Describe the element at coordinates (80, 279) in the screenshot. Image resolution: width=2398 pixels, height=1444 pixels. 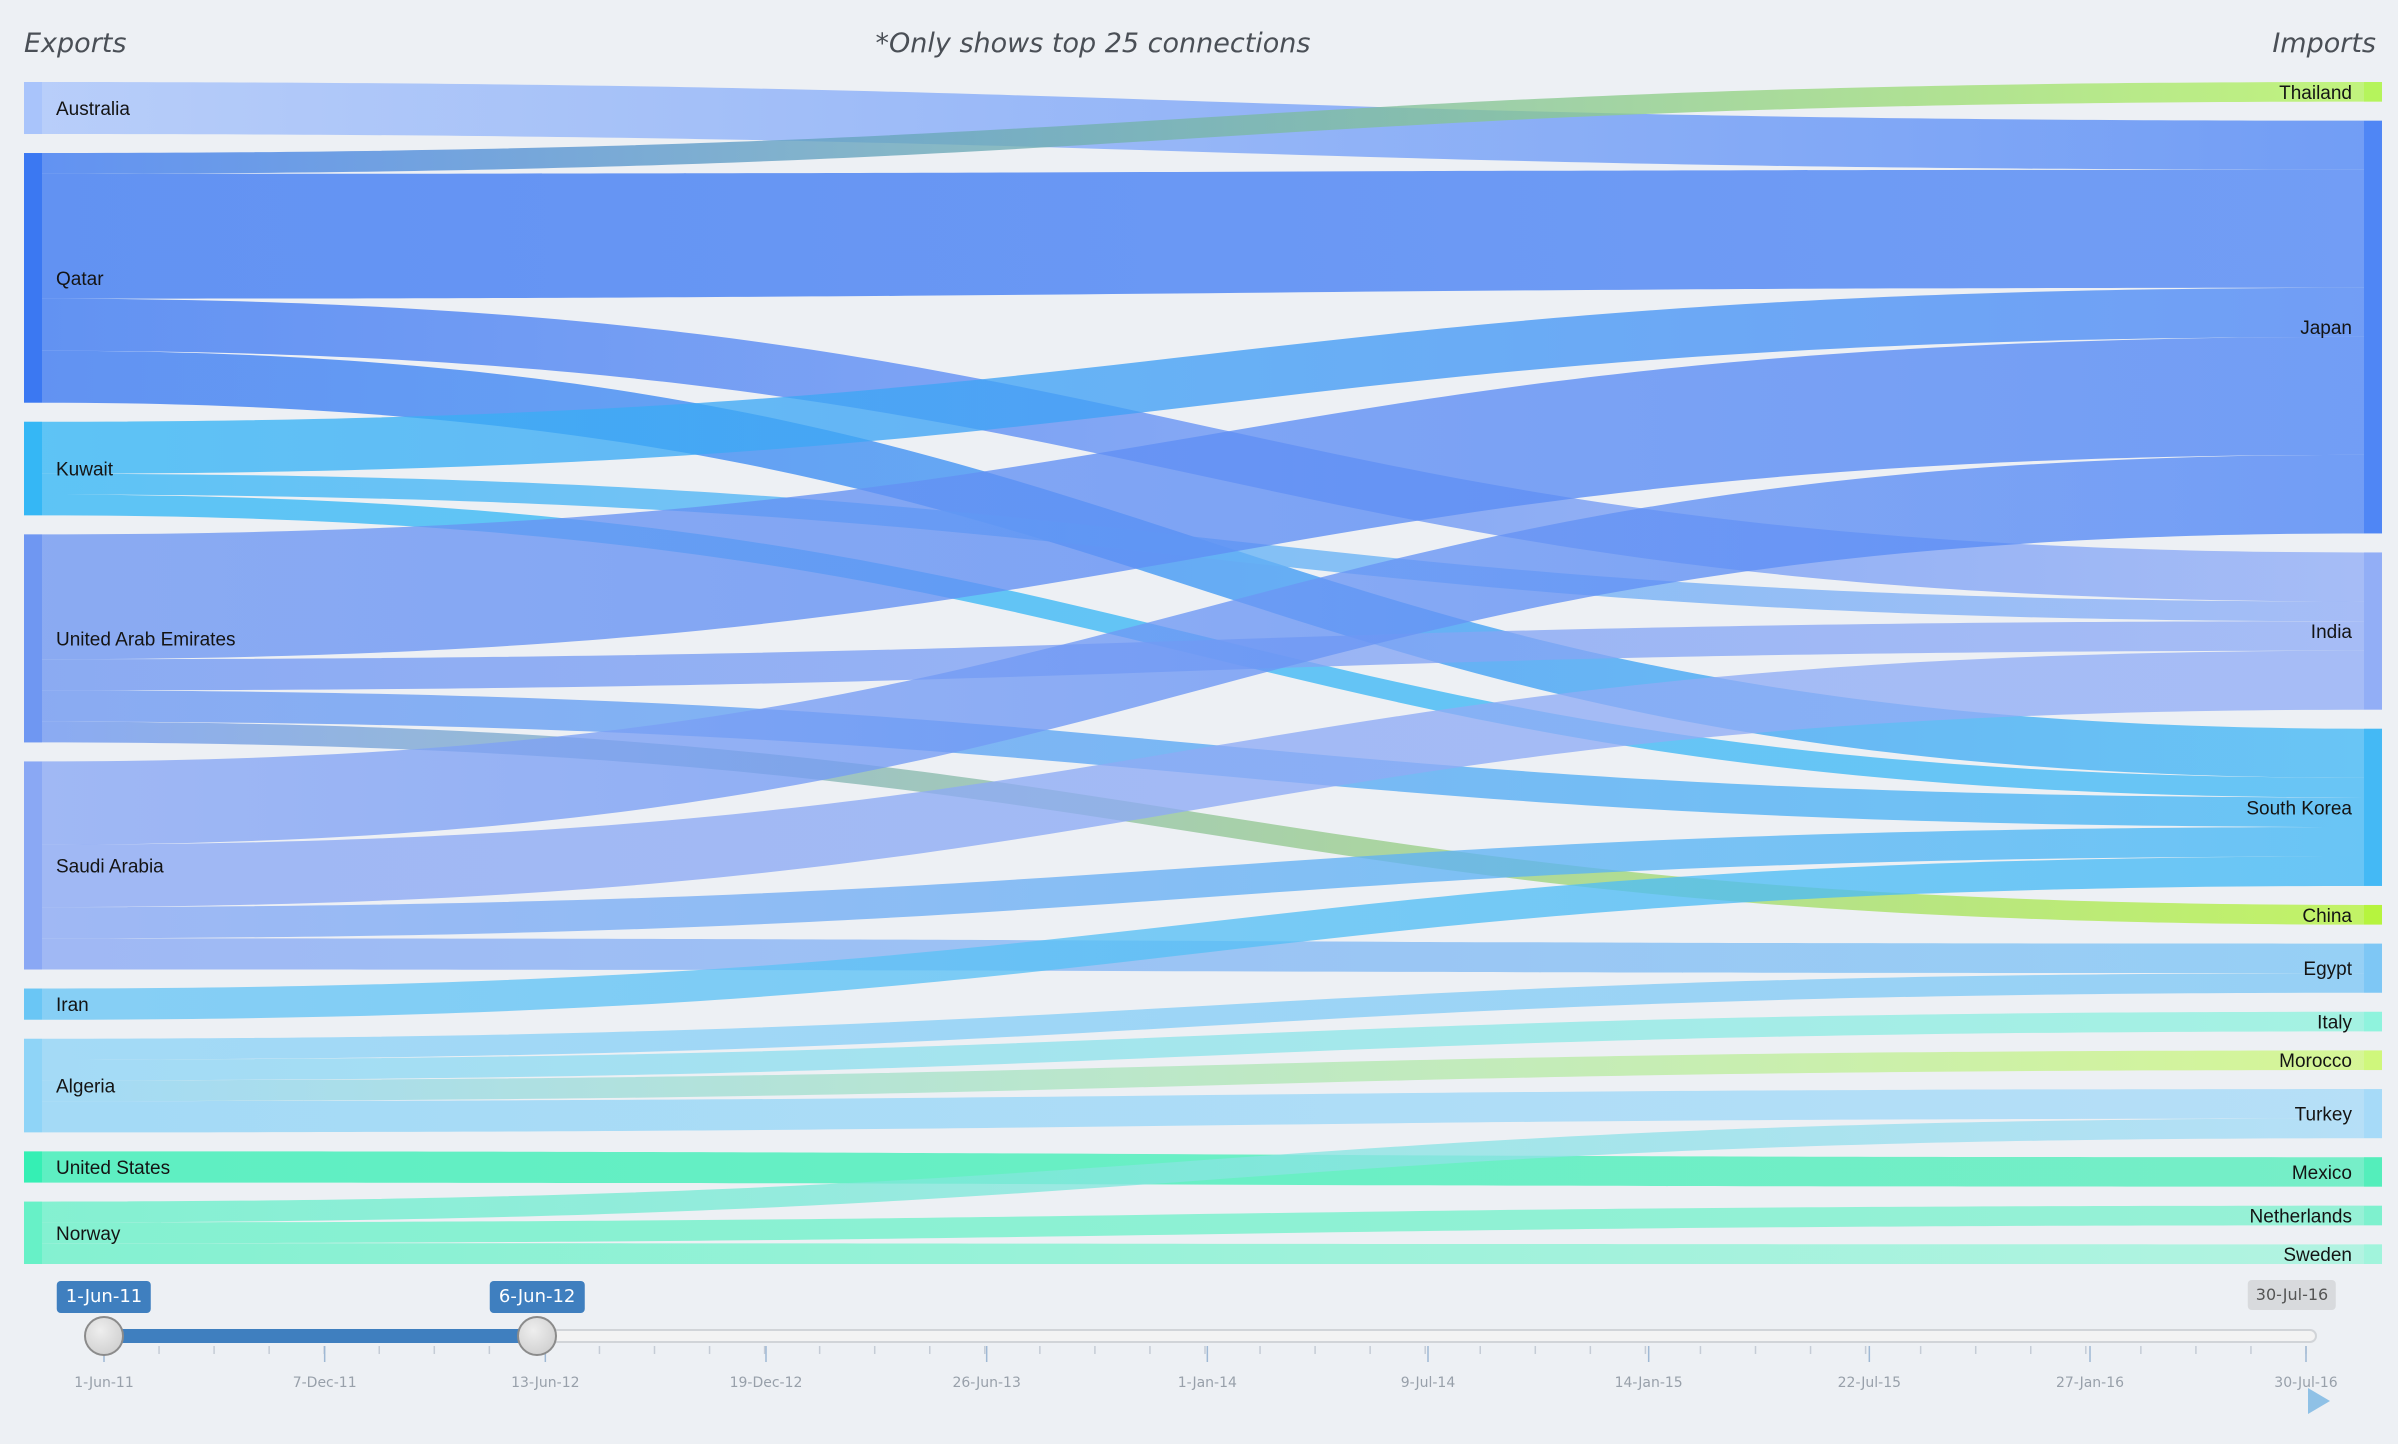
I see `export-label-qatar: Qatar` at that location.